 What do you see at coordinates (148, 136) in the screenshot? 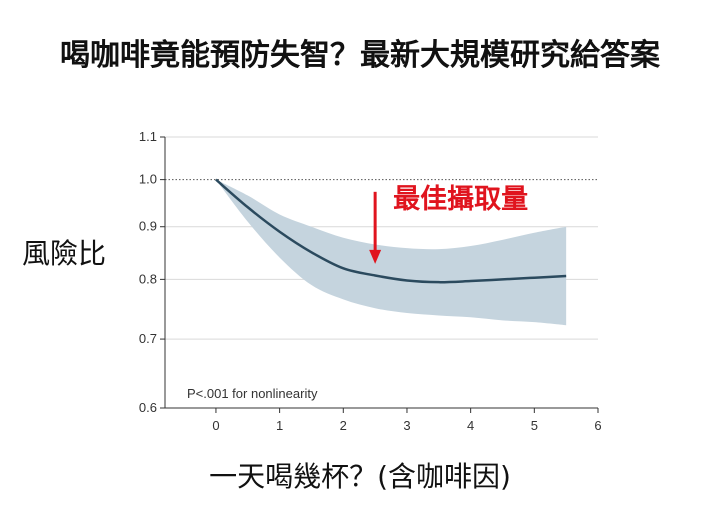
I see `y-tick-label: 1.1` at bounding box center [148, 136].